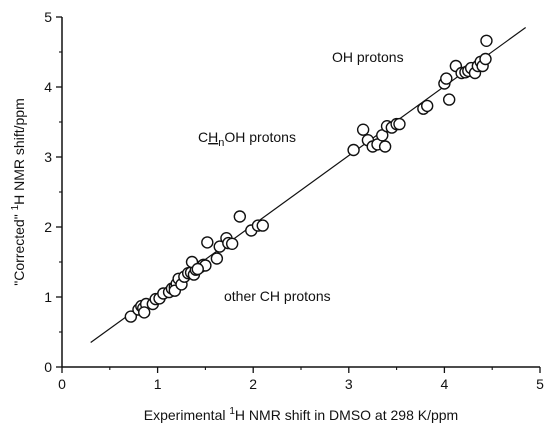 The height and width of the screenshot is (437, 550). What do you see at coordinates (540, 384) in the screenshot?
I see `x-tick-label: 5` at bounding box center [540, 384].